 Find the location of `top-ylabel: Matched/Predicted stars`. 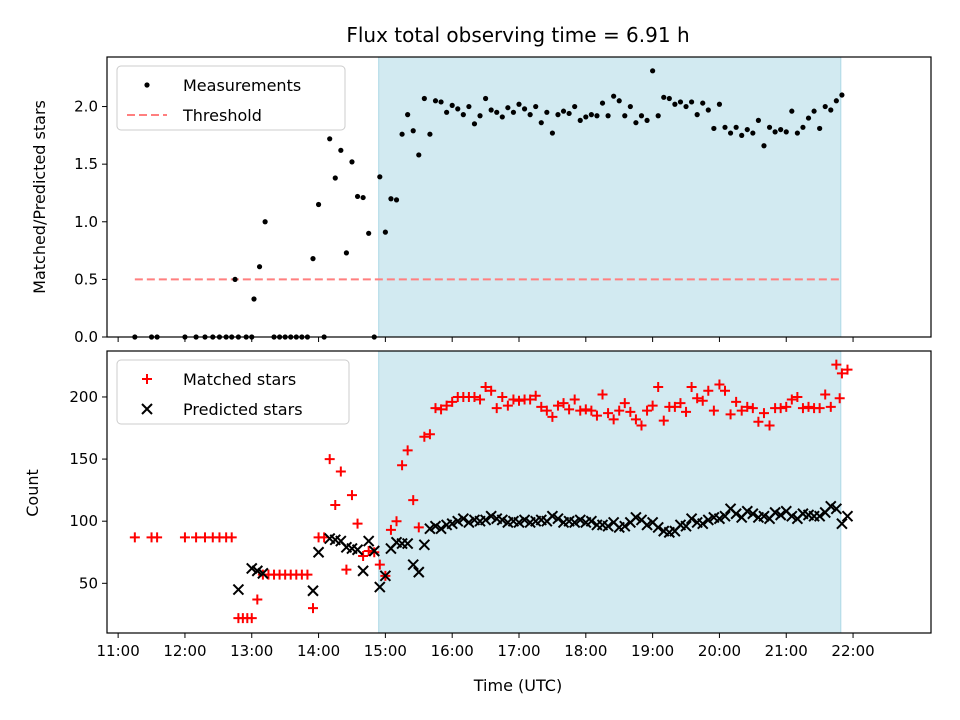

top-ylabel: Matched/Predicted stars is located at coordinates (39, 197).